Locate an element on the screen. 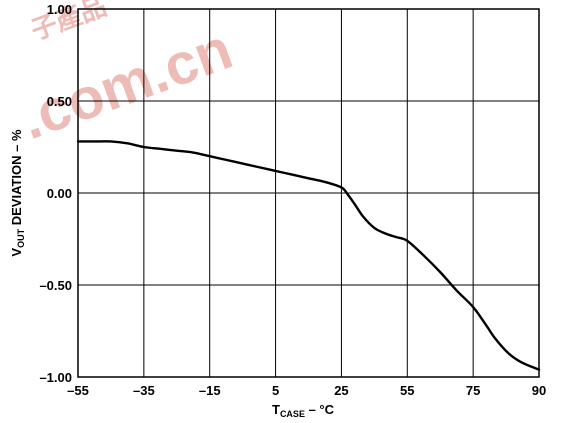  x-tick-label: –35 is located at coordinates (144, 390).